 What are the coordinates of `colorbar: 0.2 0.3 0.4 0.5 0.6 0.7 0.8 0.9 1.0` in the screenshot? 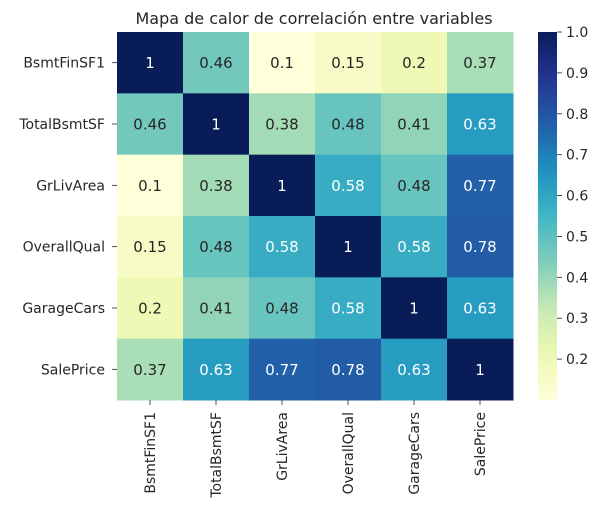 It's located at (563, 212).